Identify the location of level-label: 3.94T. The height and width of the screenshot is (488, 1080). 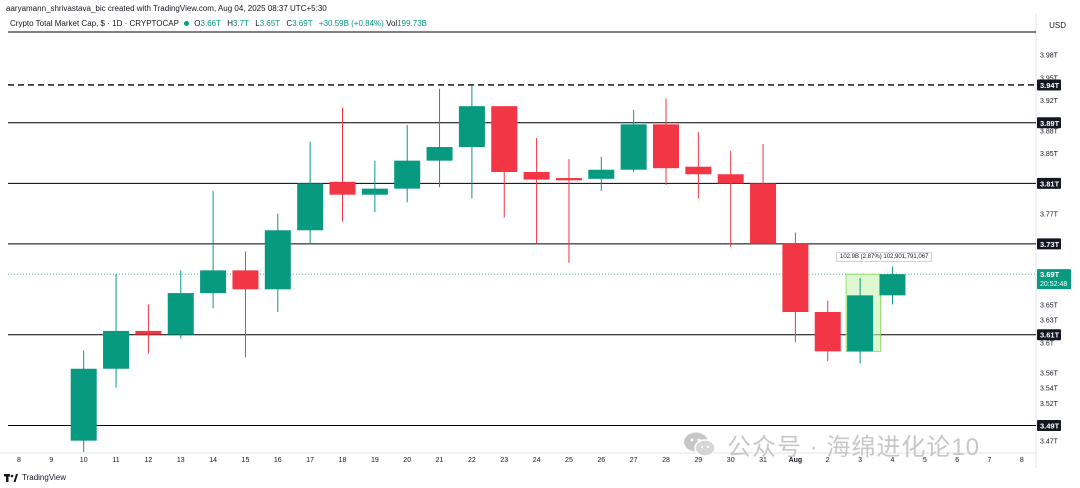
(1050, 85).